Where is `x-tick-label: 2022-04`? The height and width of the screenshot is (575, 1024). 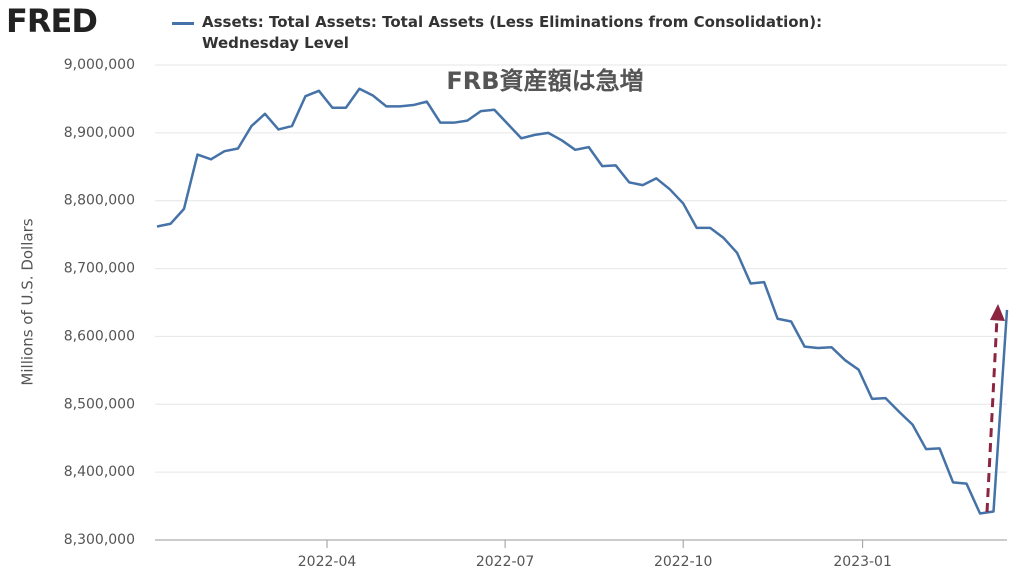 x-tick-label: 2022-04 is located at coordinates (327, 562).